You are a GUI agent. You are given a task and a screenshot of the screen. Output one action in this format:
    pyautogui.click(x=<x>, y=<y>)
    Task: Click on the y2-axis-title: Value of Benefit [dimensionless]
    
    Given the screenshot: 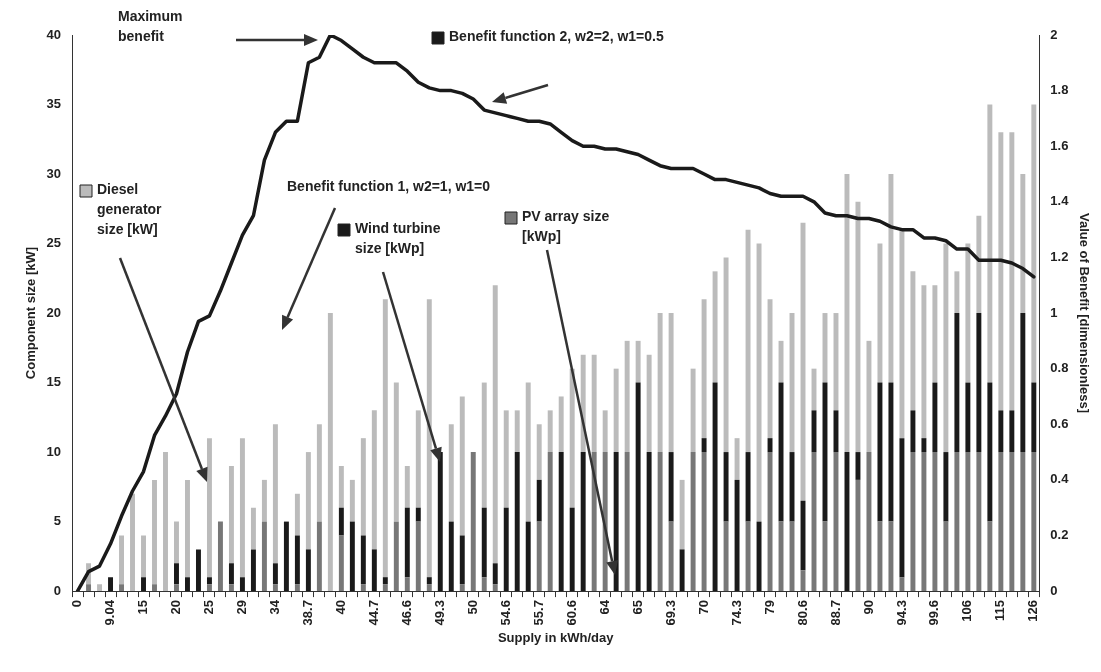 What is the action you would take?
    pyautogui.click(x=1084, y=313)
    